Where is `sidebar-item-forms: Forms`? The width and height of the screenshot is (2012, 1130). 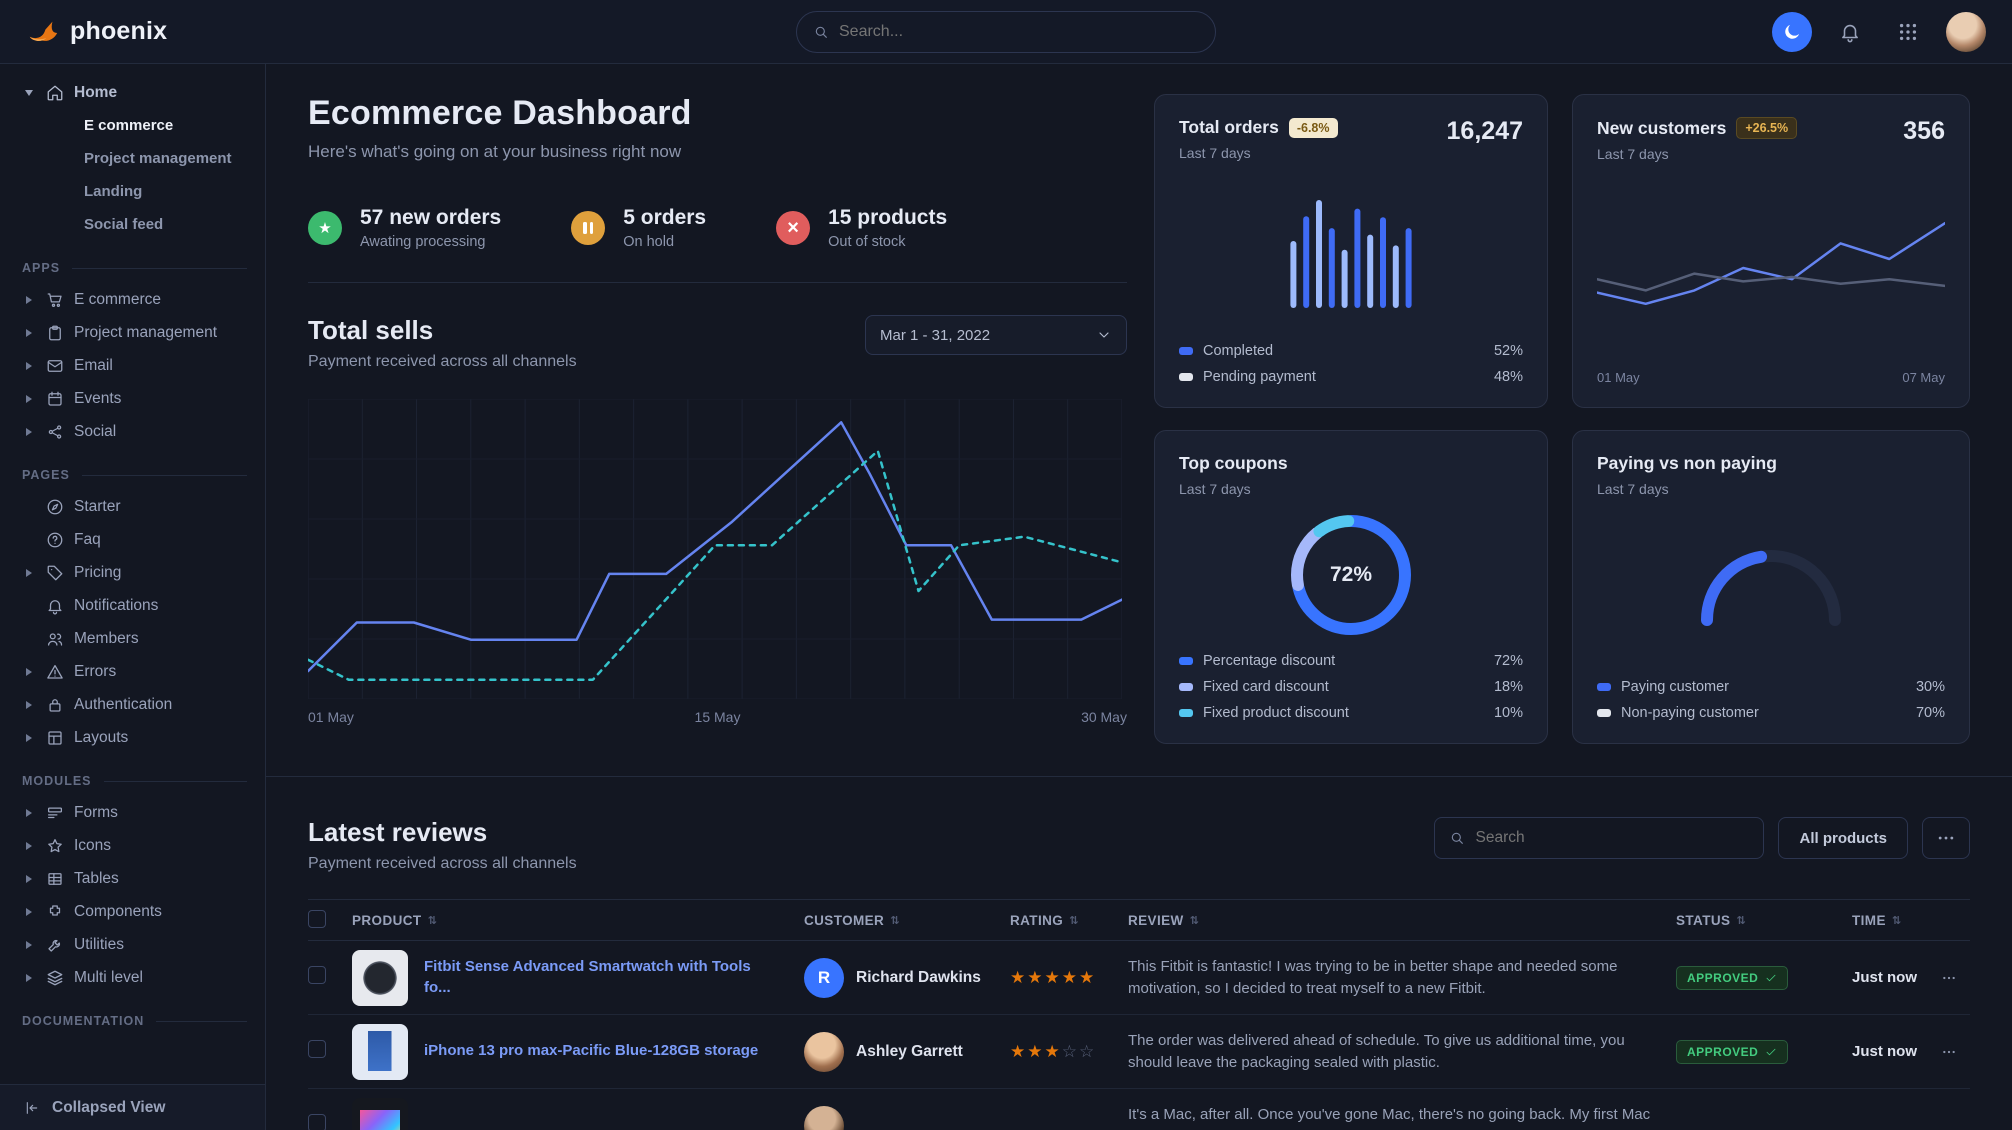 sidebar-item-forms: Forms is located at coordinates (134, 812).